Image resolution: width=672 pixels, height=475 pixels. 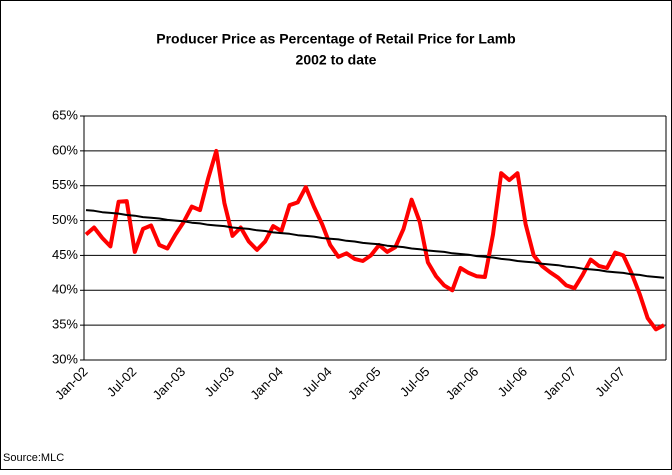 I want to click on y-tick-label: 55%, so click(x=65, y=184).